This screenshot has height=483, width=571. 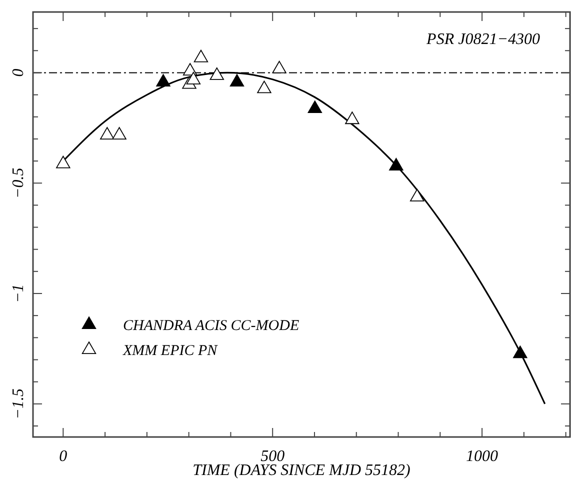 What do you see at coordinates (18, 404) in the screenshot?
I see `y-tick-label: −1.5` at bounding box center [18, 404].